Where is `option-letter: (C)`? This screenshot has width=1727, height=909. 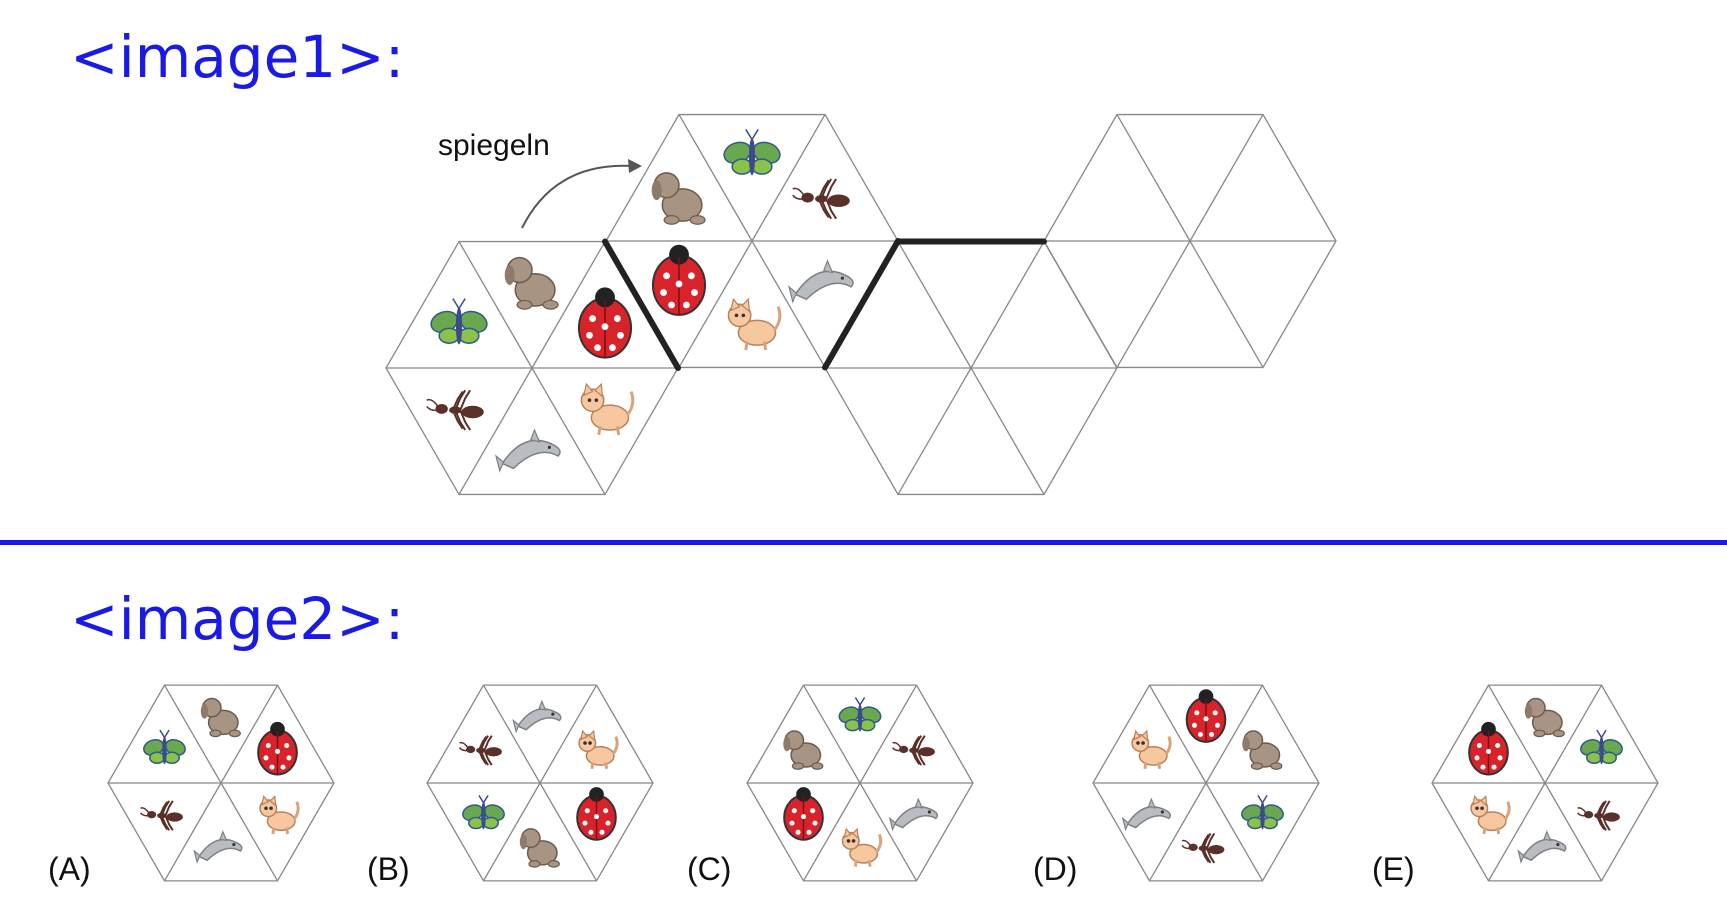 option-letter: (C) is located at coordinates (709, 869).